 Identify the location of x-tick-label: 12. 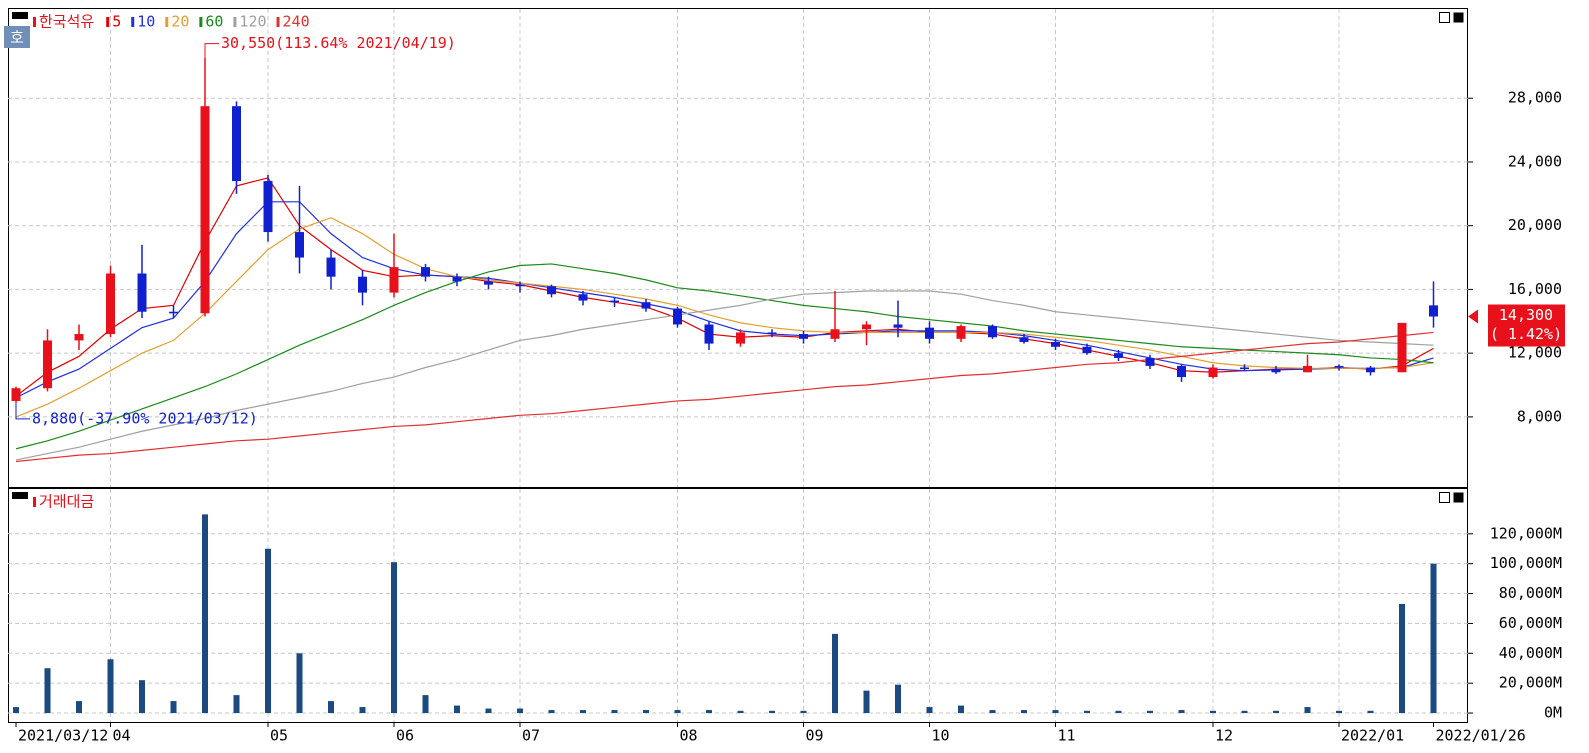
(1224, 736).